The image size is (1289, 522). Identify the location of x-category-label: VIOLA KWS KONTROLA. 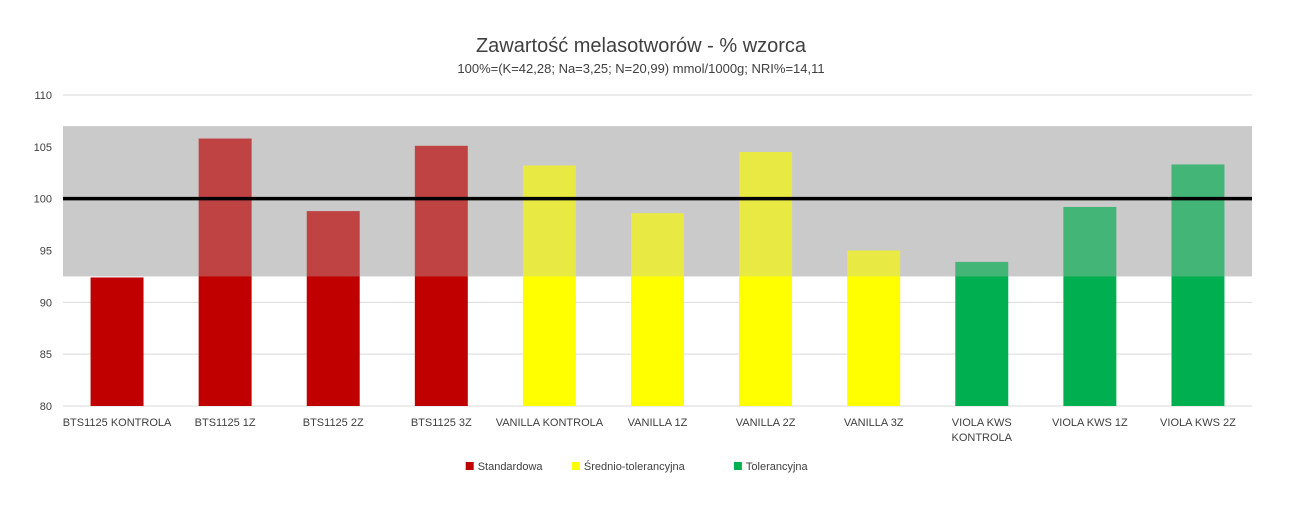
(982, 430).